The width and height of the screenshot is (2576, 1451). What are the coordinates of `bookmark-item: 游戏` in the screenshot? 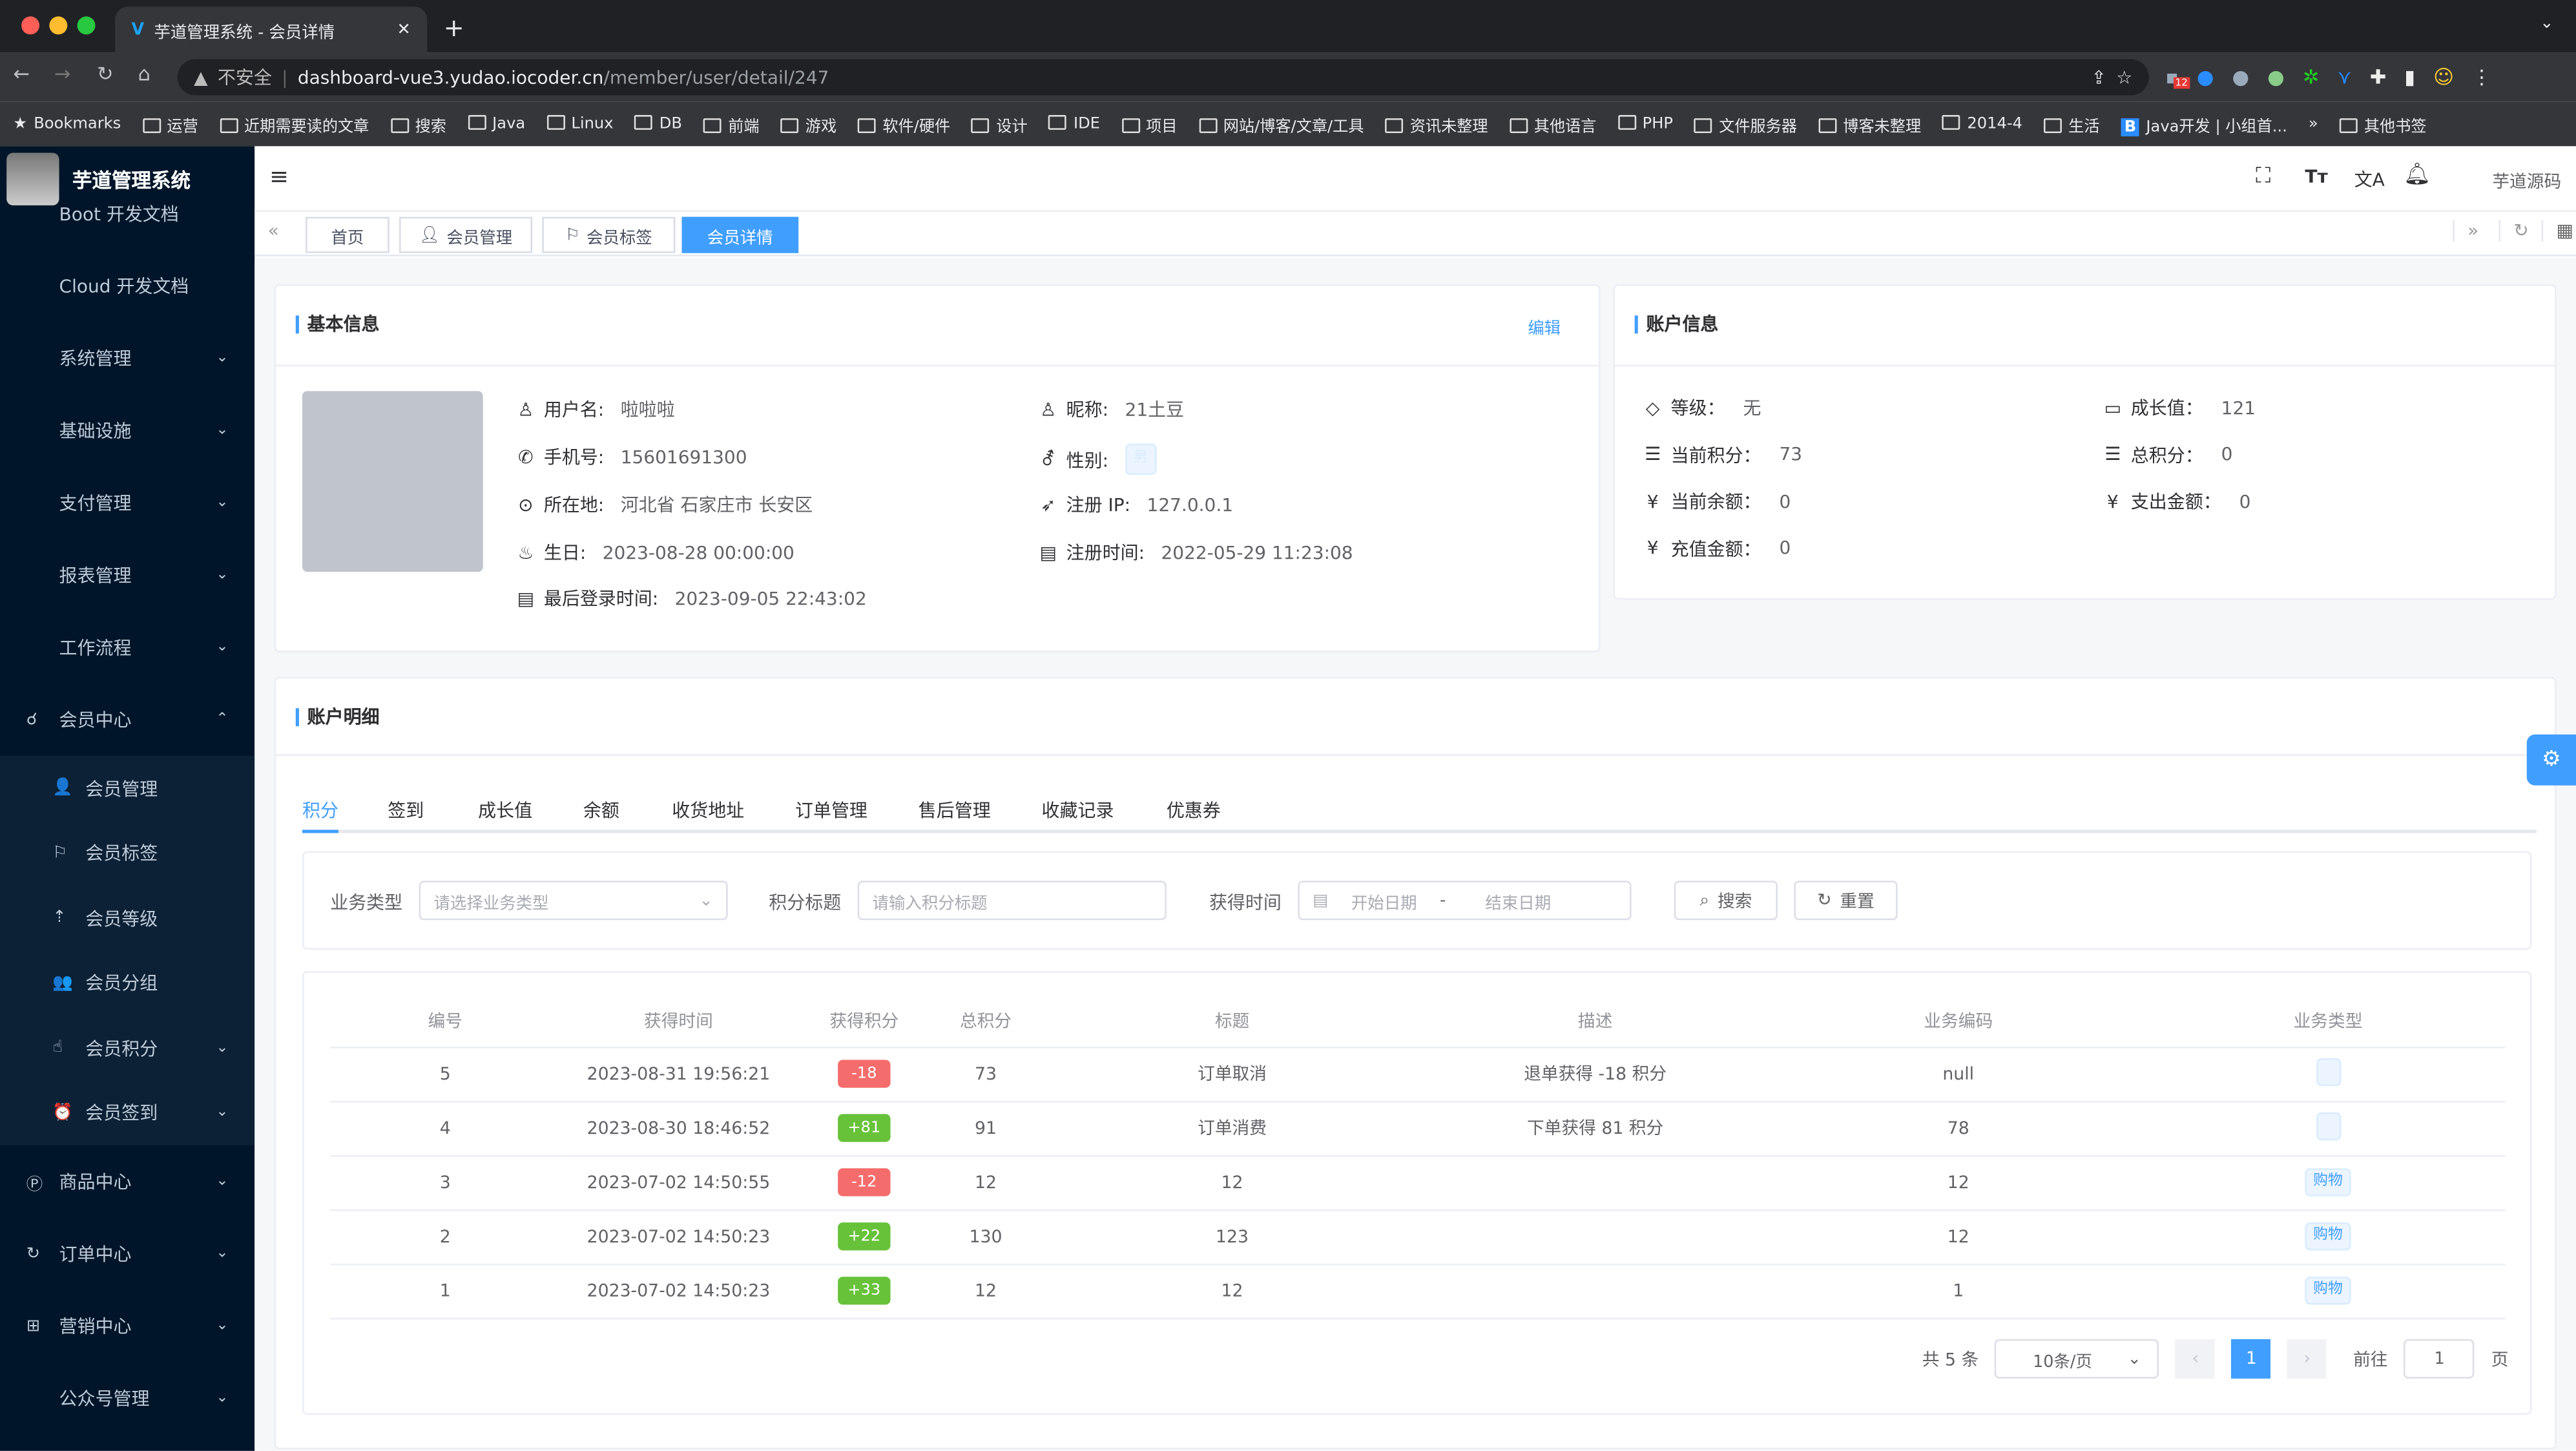 It's located at (808, 124).